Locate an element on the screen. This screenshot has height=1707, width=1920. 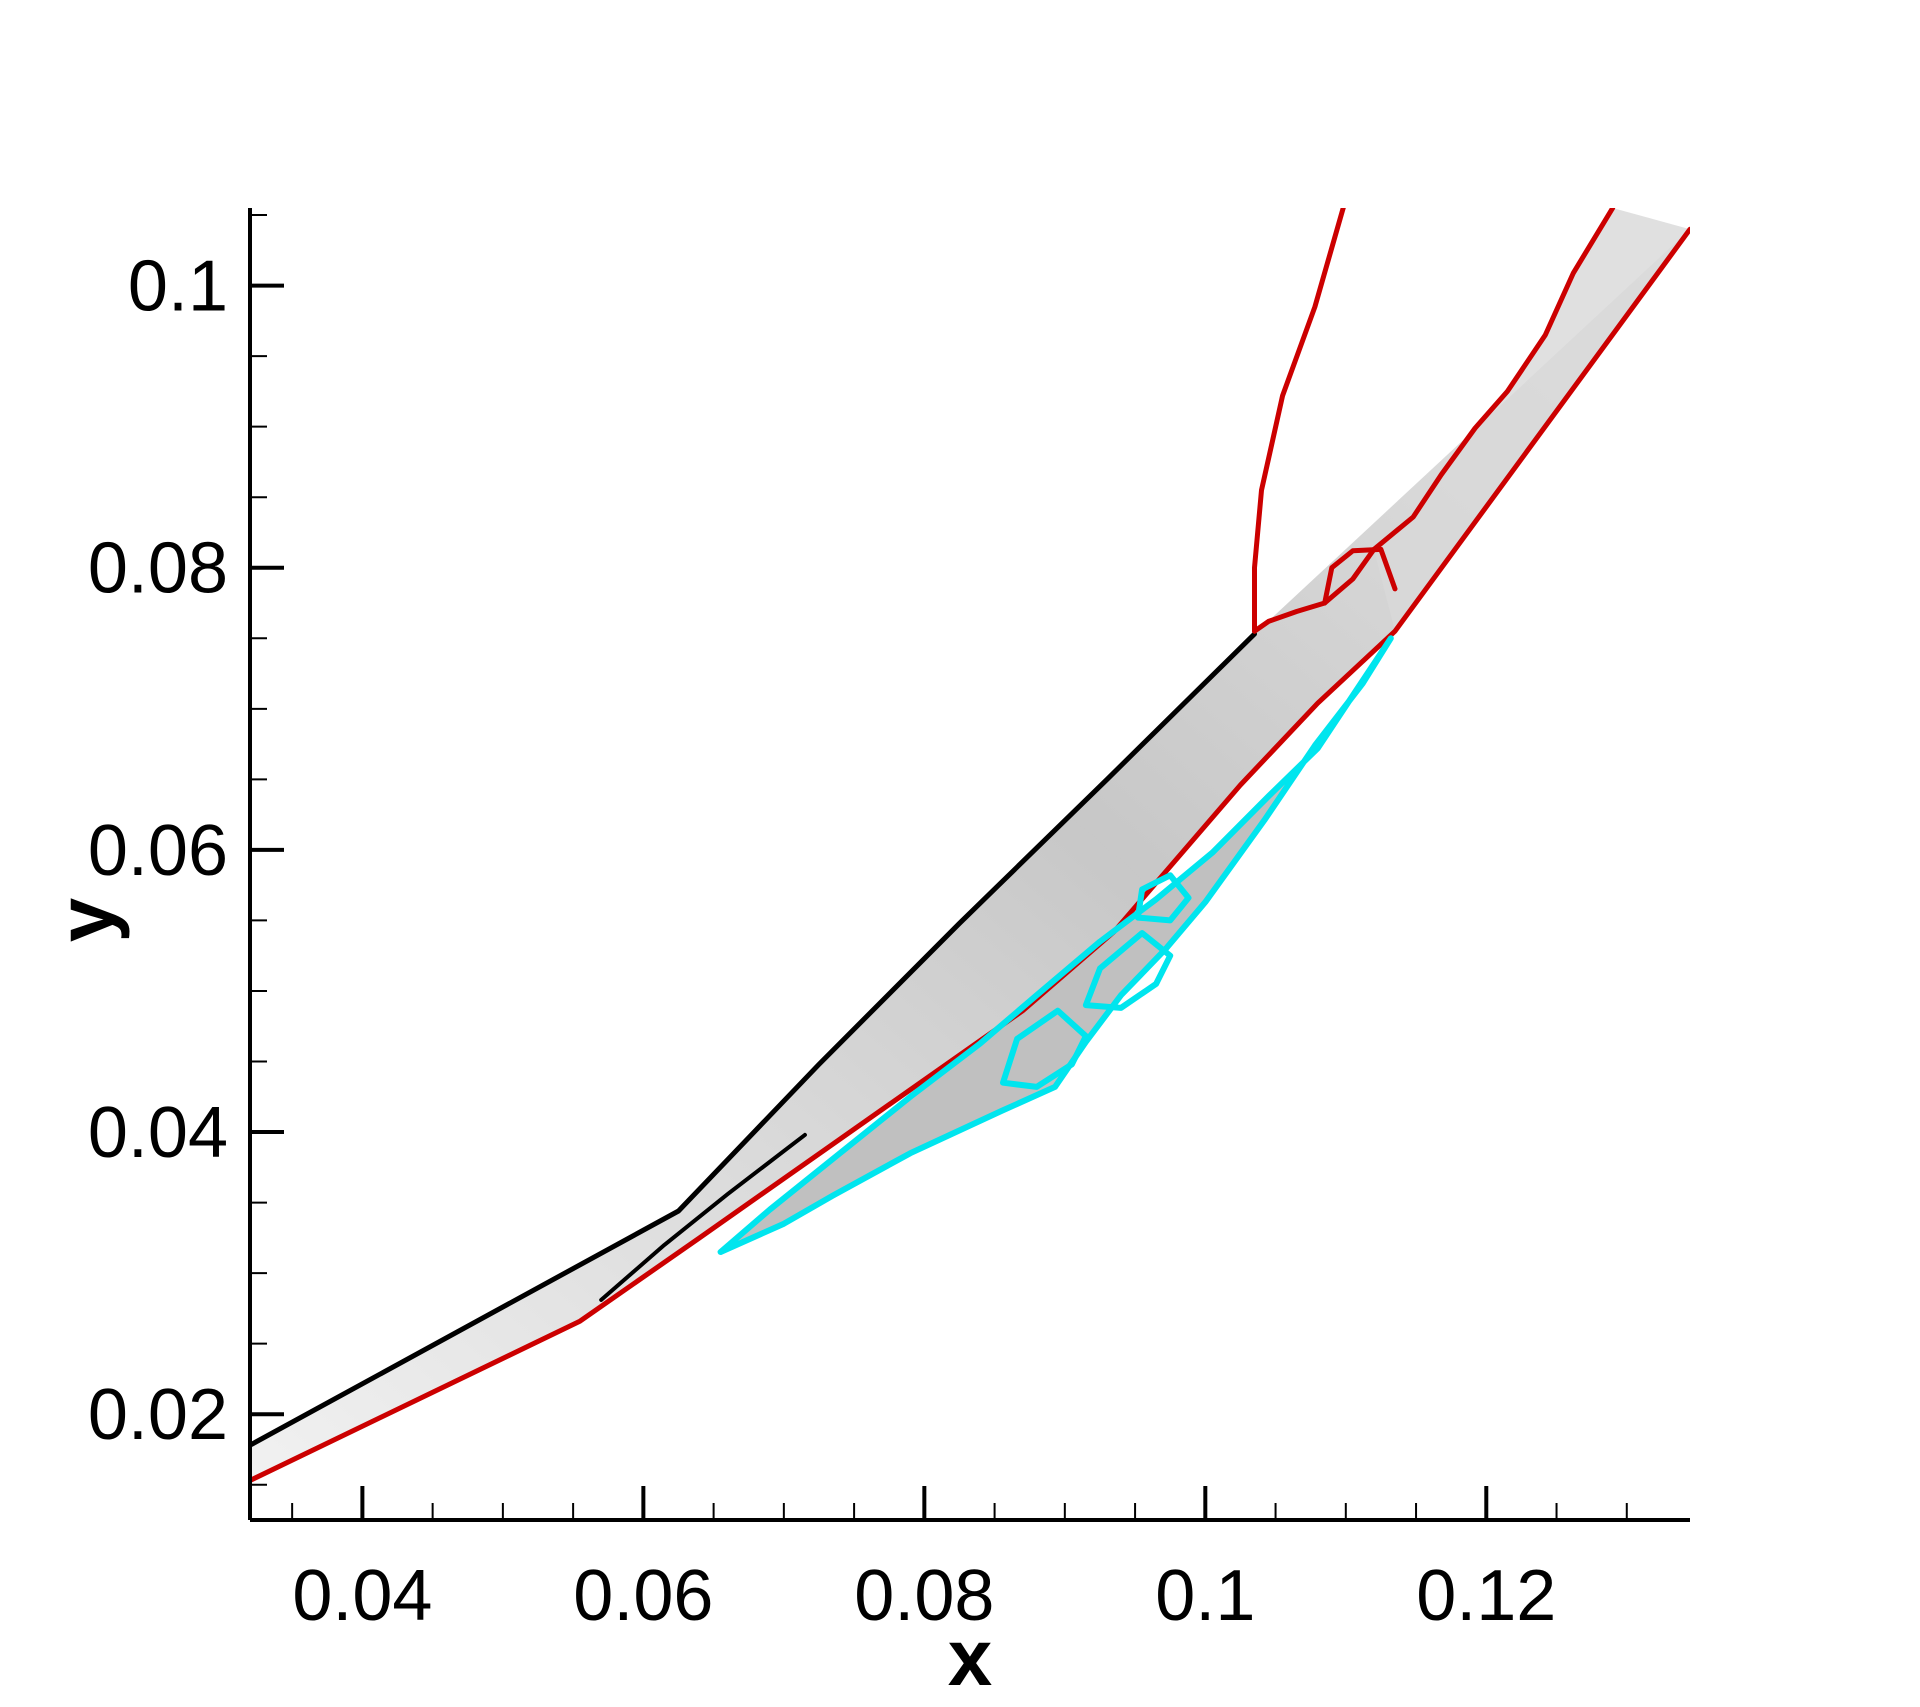
series-red-inner-branch is located at coordinates (1360, 576).